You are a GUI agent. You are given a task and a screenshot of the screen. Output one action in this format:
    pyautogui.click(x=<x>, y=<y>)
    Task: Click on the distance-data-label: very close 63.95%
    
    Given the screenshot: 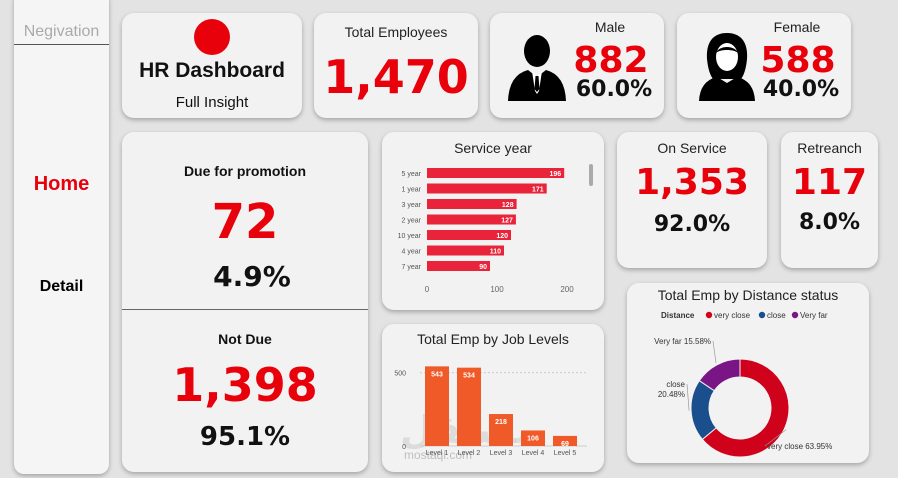 What is the action you would take?
    pyautogui.click(x=799, y=446)
    